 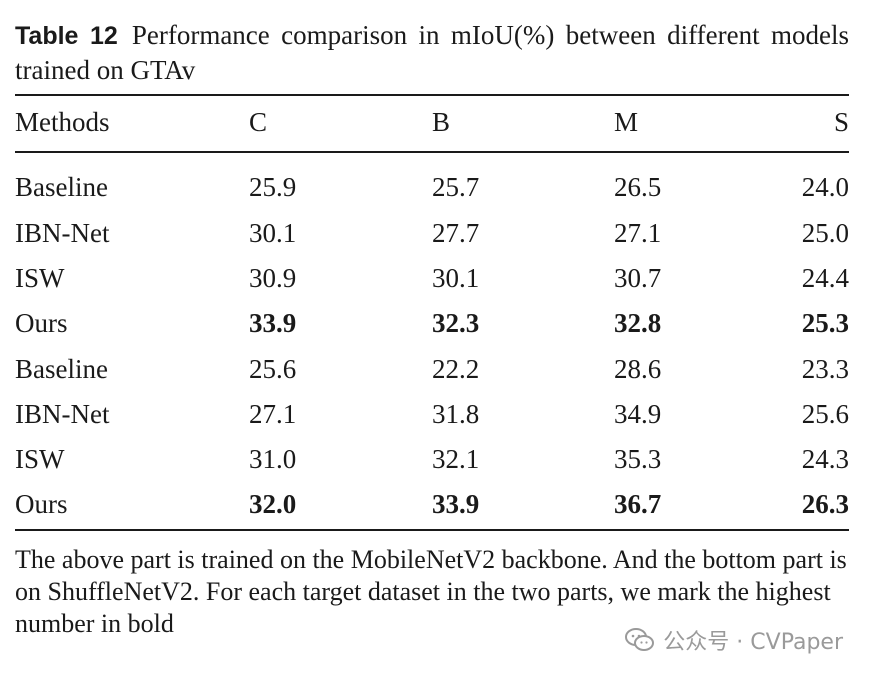 I want to click on table-label: Table 12, so click(x=66, y=36).